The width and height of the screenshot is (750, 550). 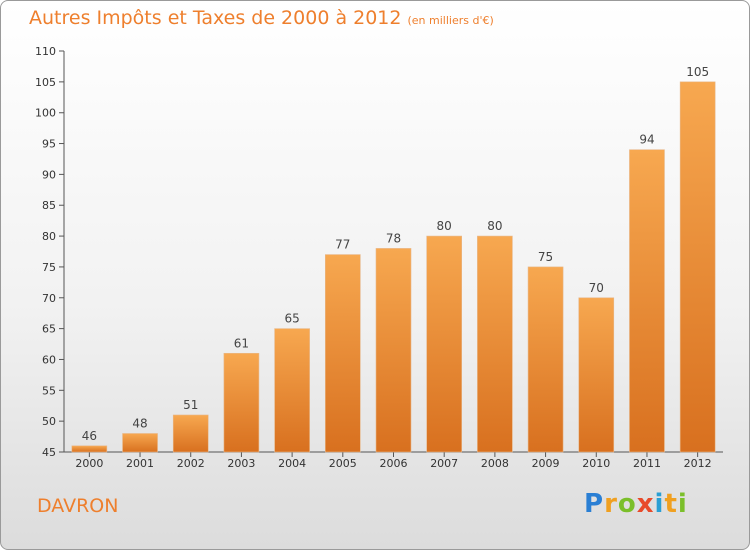 What do you see at coordinates (343, 463) in the screenshot?
I see `x-tick-label: 2005` at bounding box center [343, 463].